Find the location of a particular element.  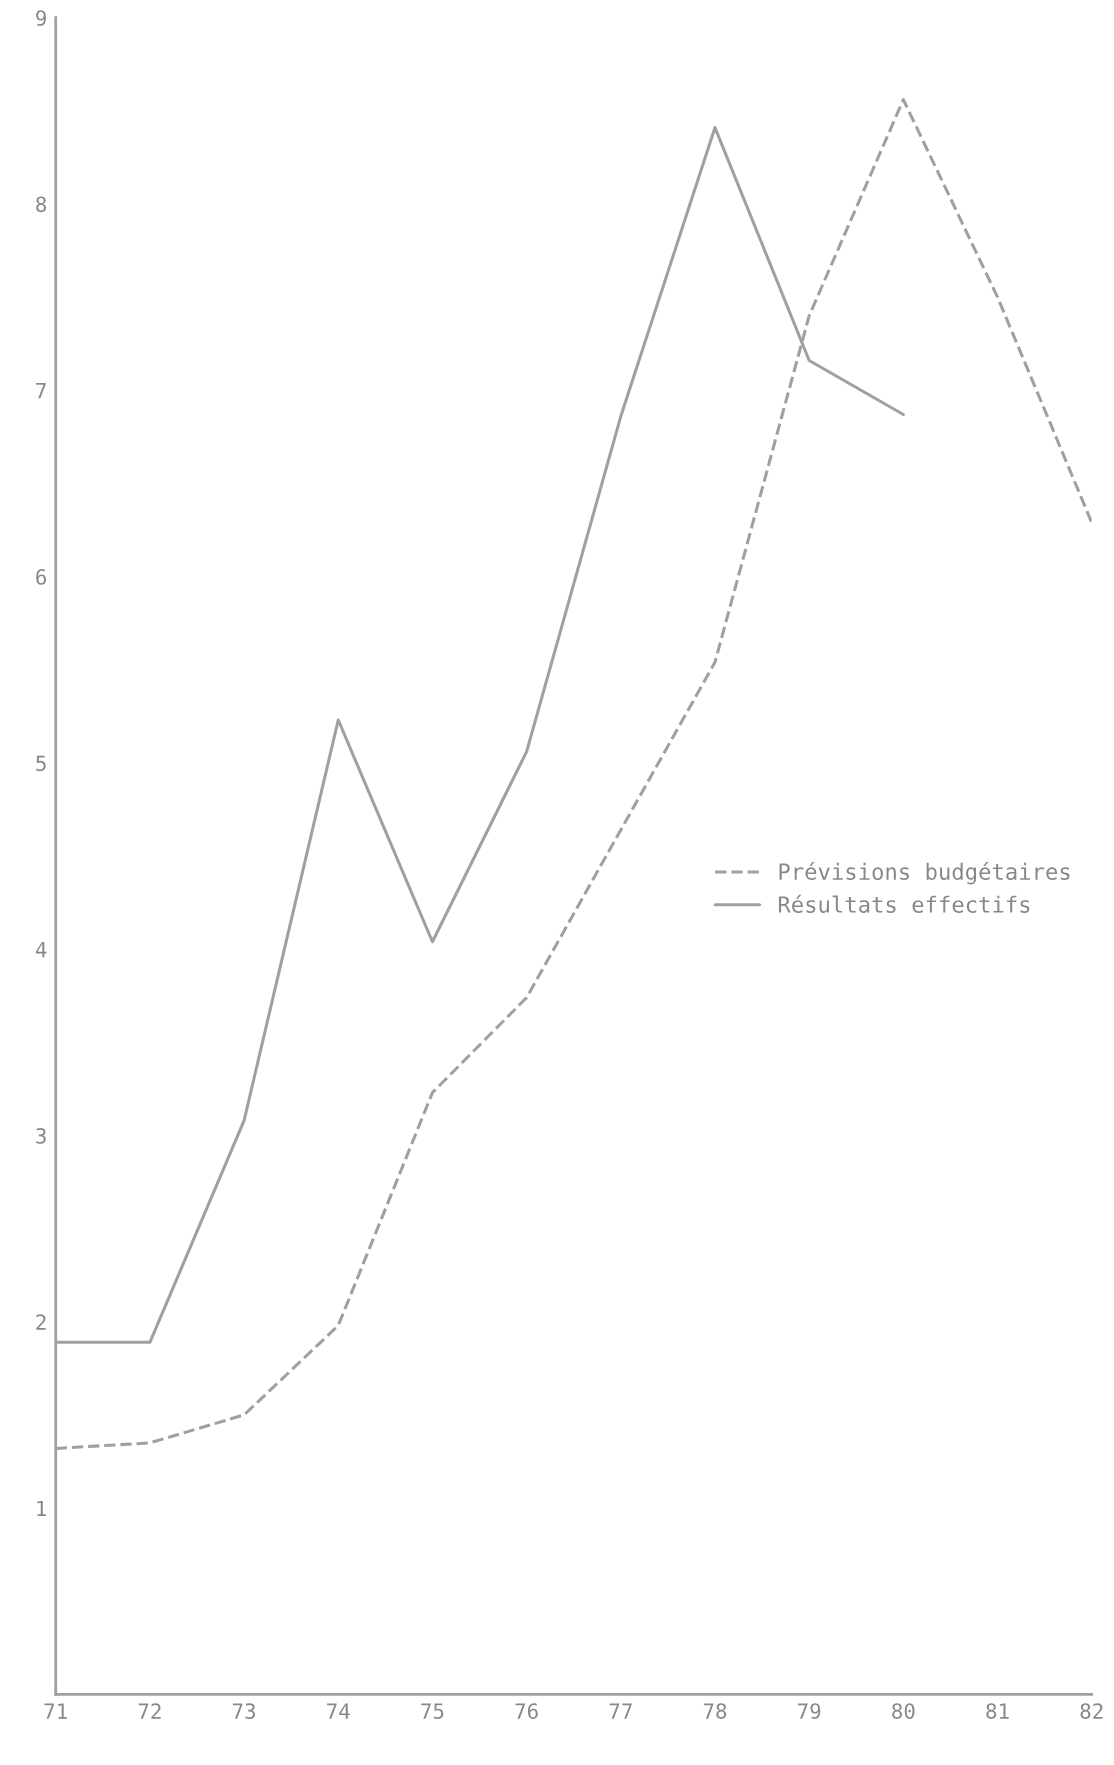

y-tick-label: 1 is located at coordinates (41, 1508).